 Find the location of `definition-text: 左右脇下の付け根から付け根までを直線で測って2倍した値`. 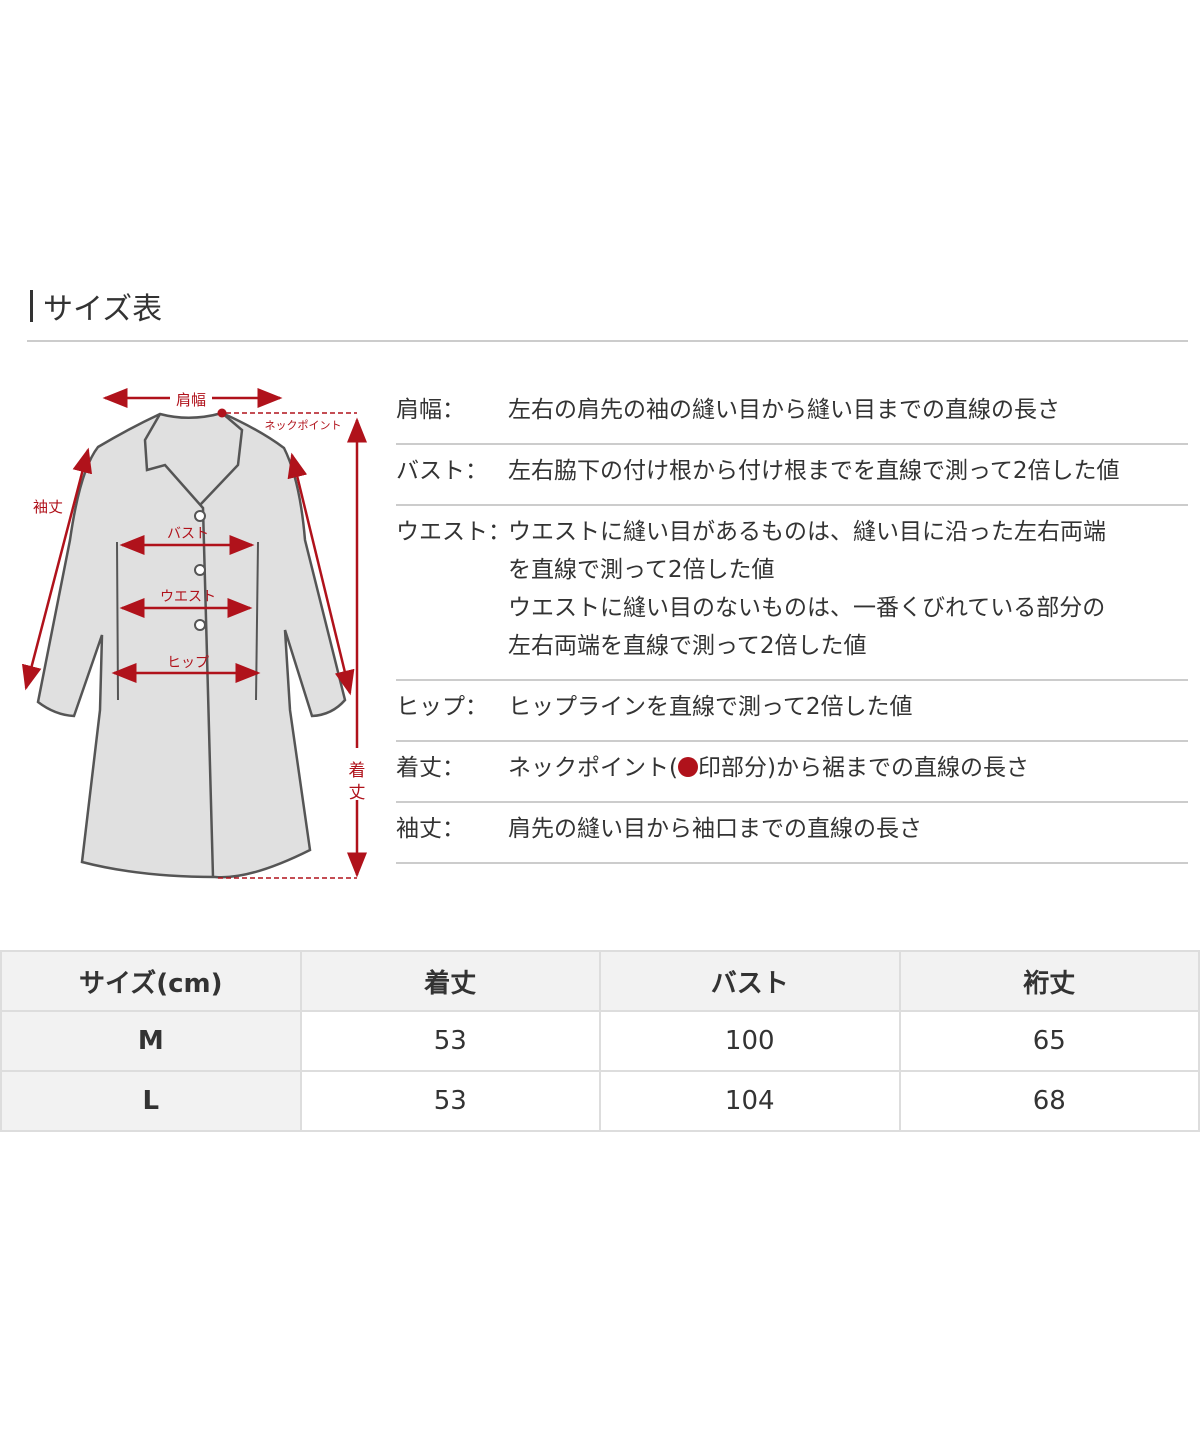

definition-text: 左右脇下の付け根から付け根までを直線で測って2倍した値 is located at coordinates (814, 471).